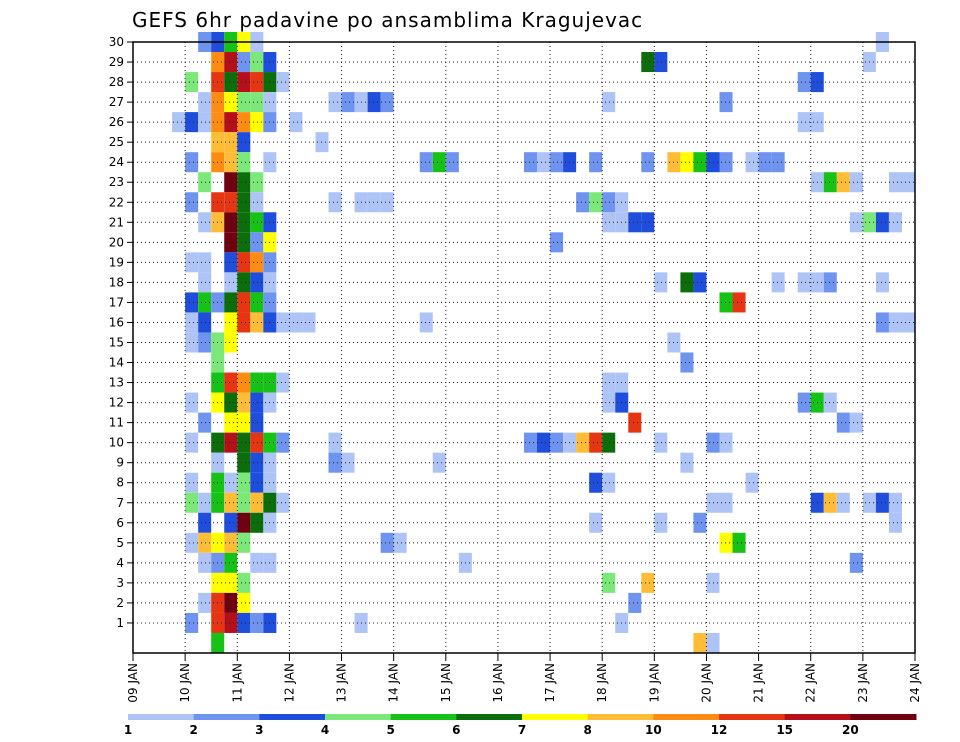  Describe the element at coordinates (116, 342) in the screenshot. I see `y-tick-label: 15` at that location.